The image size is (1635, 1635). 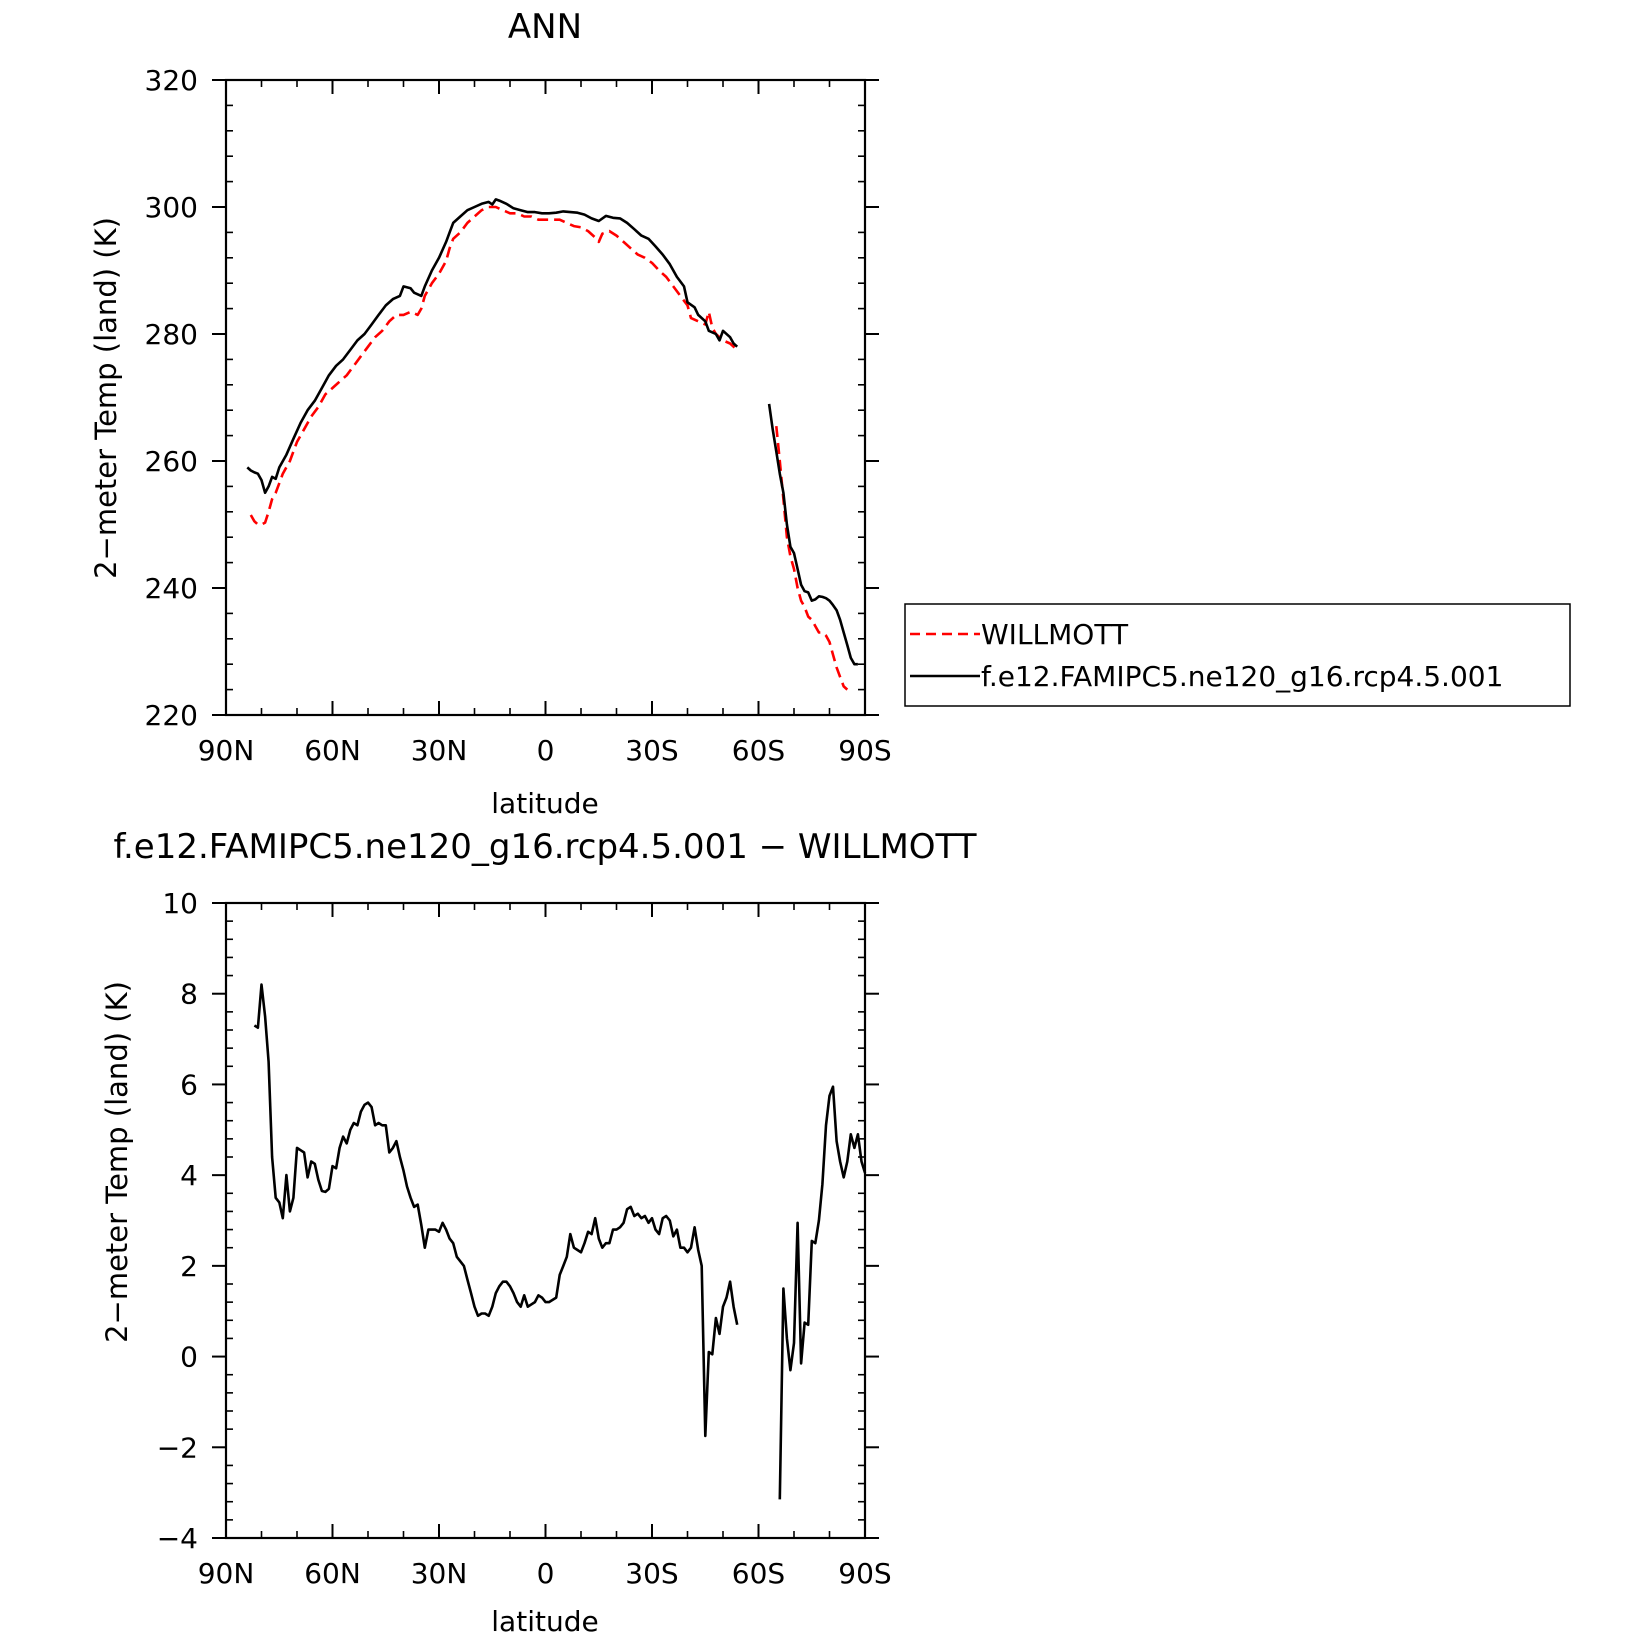 I want to click on bottom-xtick-label: 30S, so click(x=651, y=1573).